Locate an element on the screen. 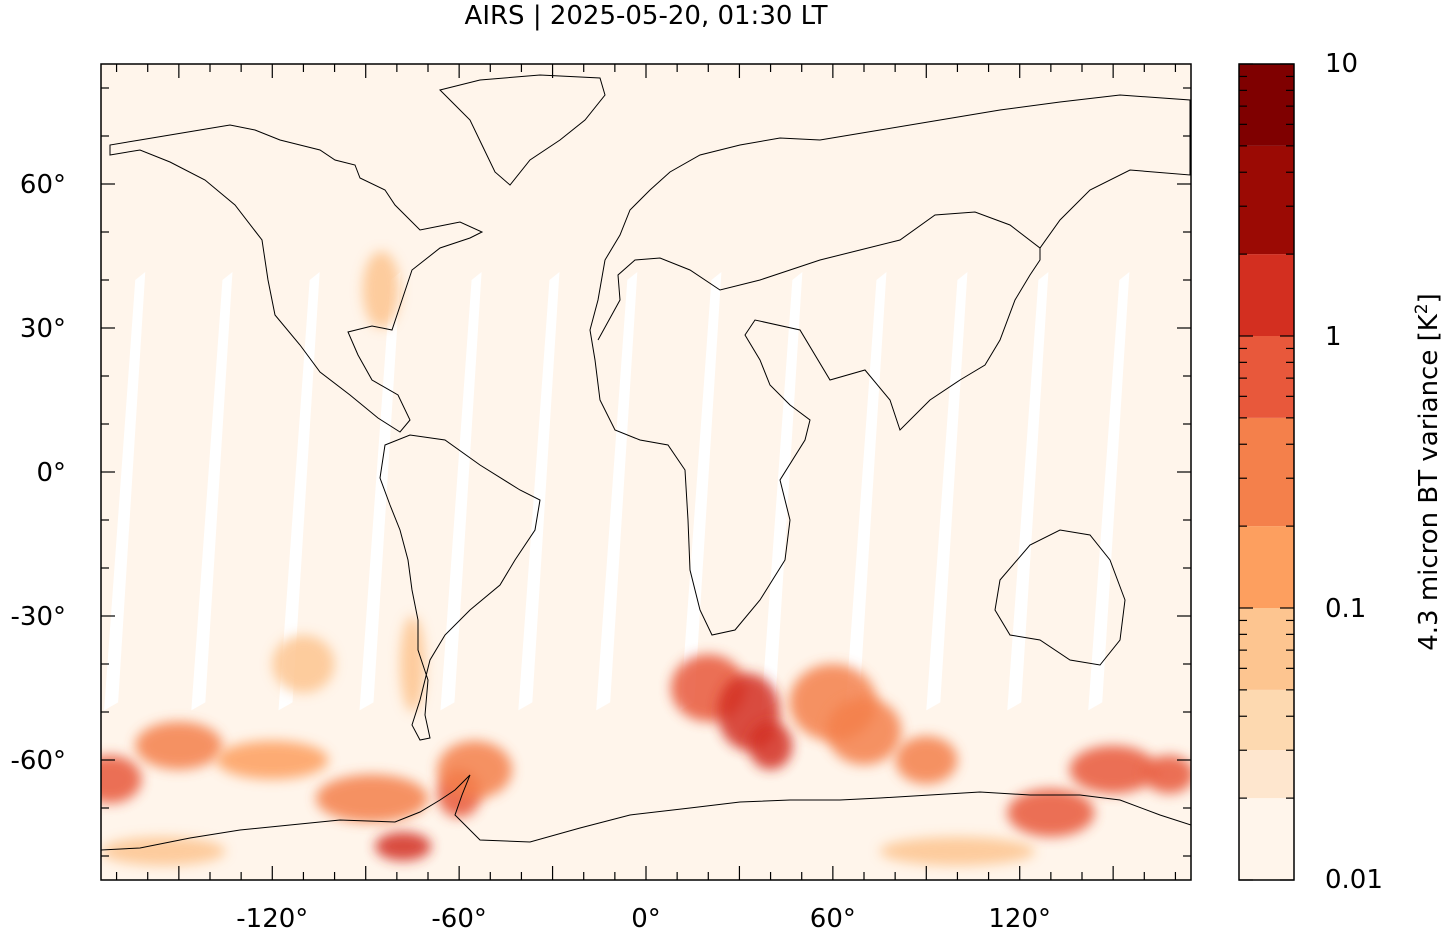  y-tick-label: 60° is located at coordinates (43, 185).